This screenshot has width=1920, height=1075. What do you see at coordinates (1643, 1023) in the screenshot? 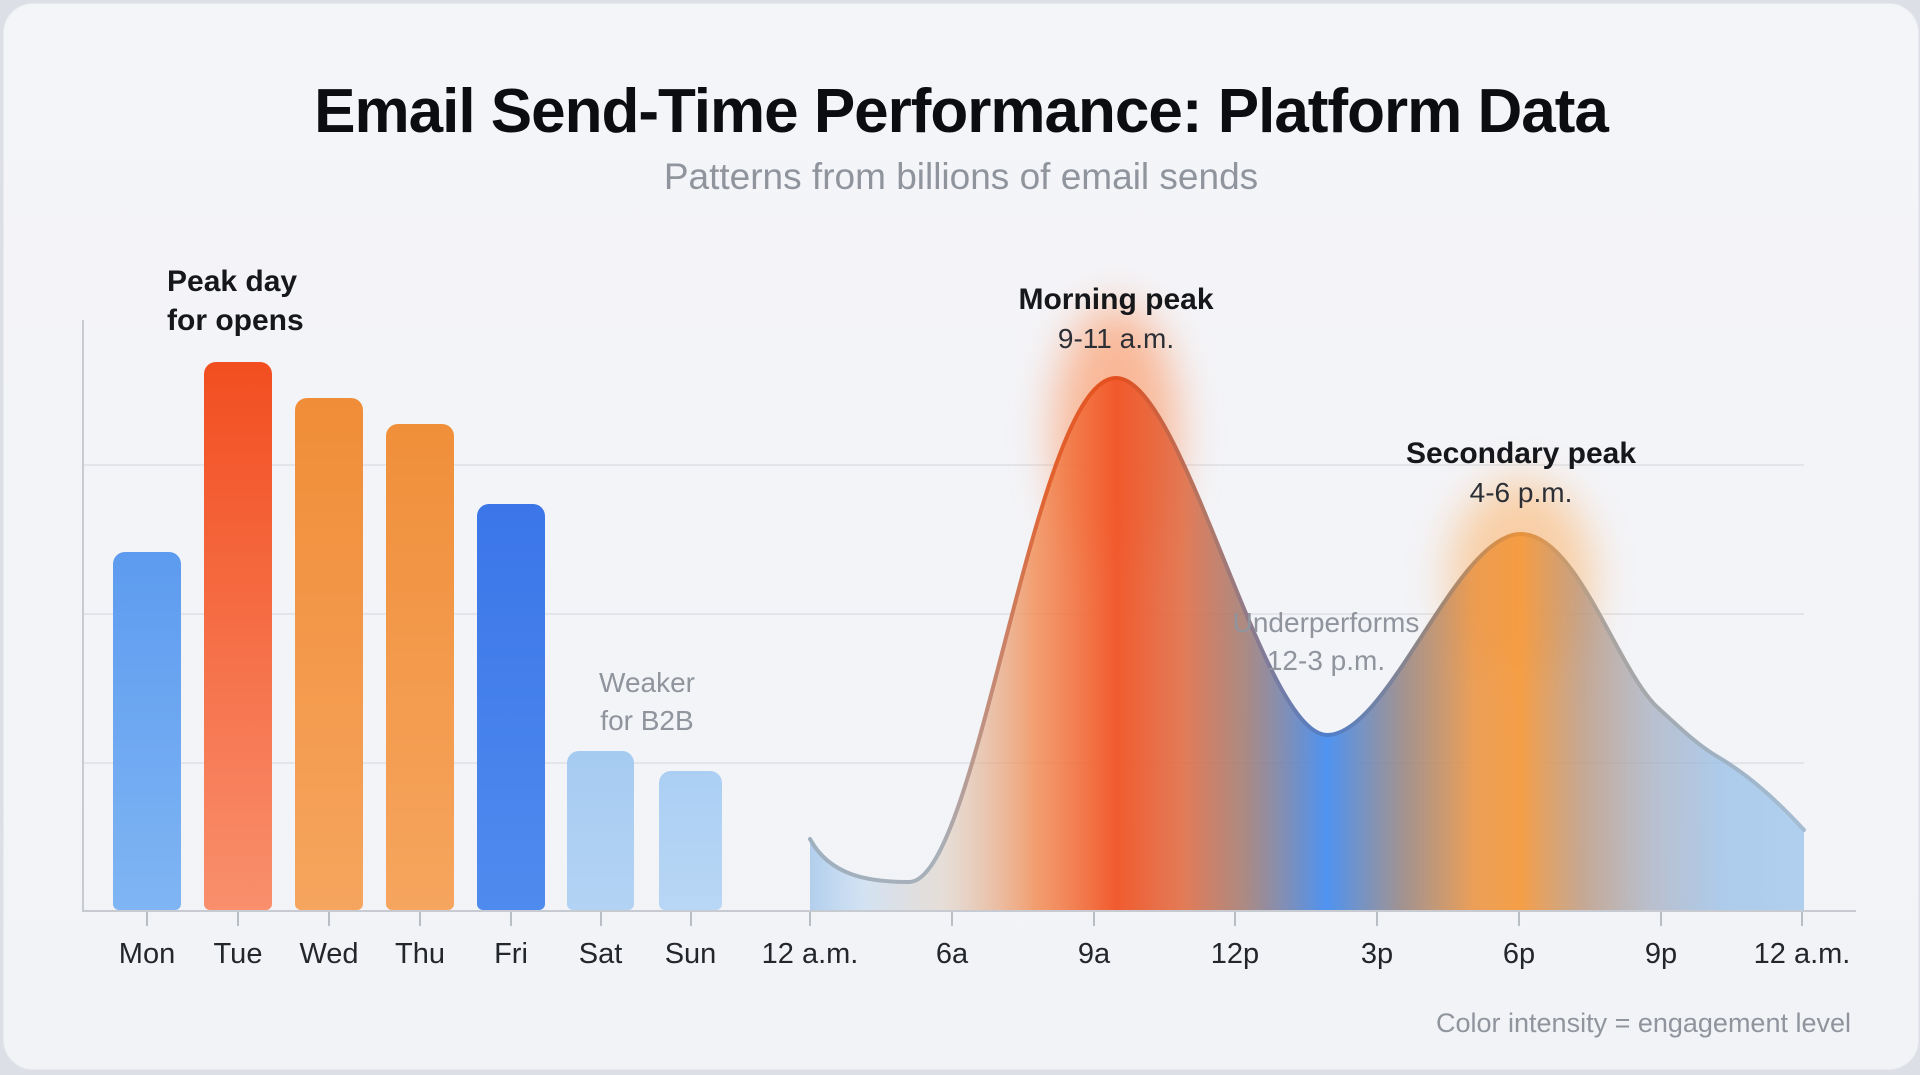
I see `color-intensity-footnote: Color intensity = engagement level` at bounding box center [1643, 1023].